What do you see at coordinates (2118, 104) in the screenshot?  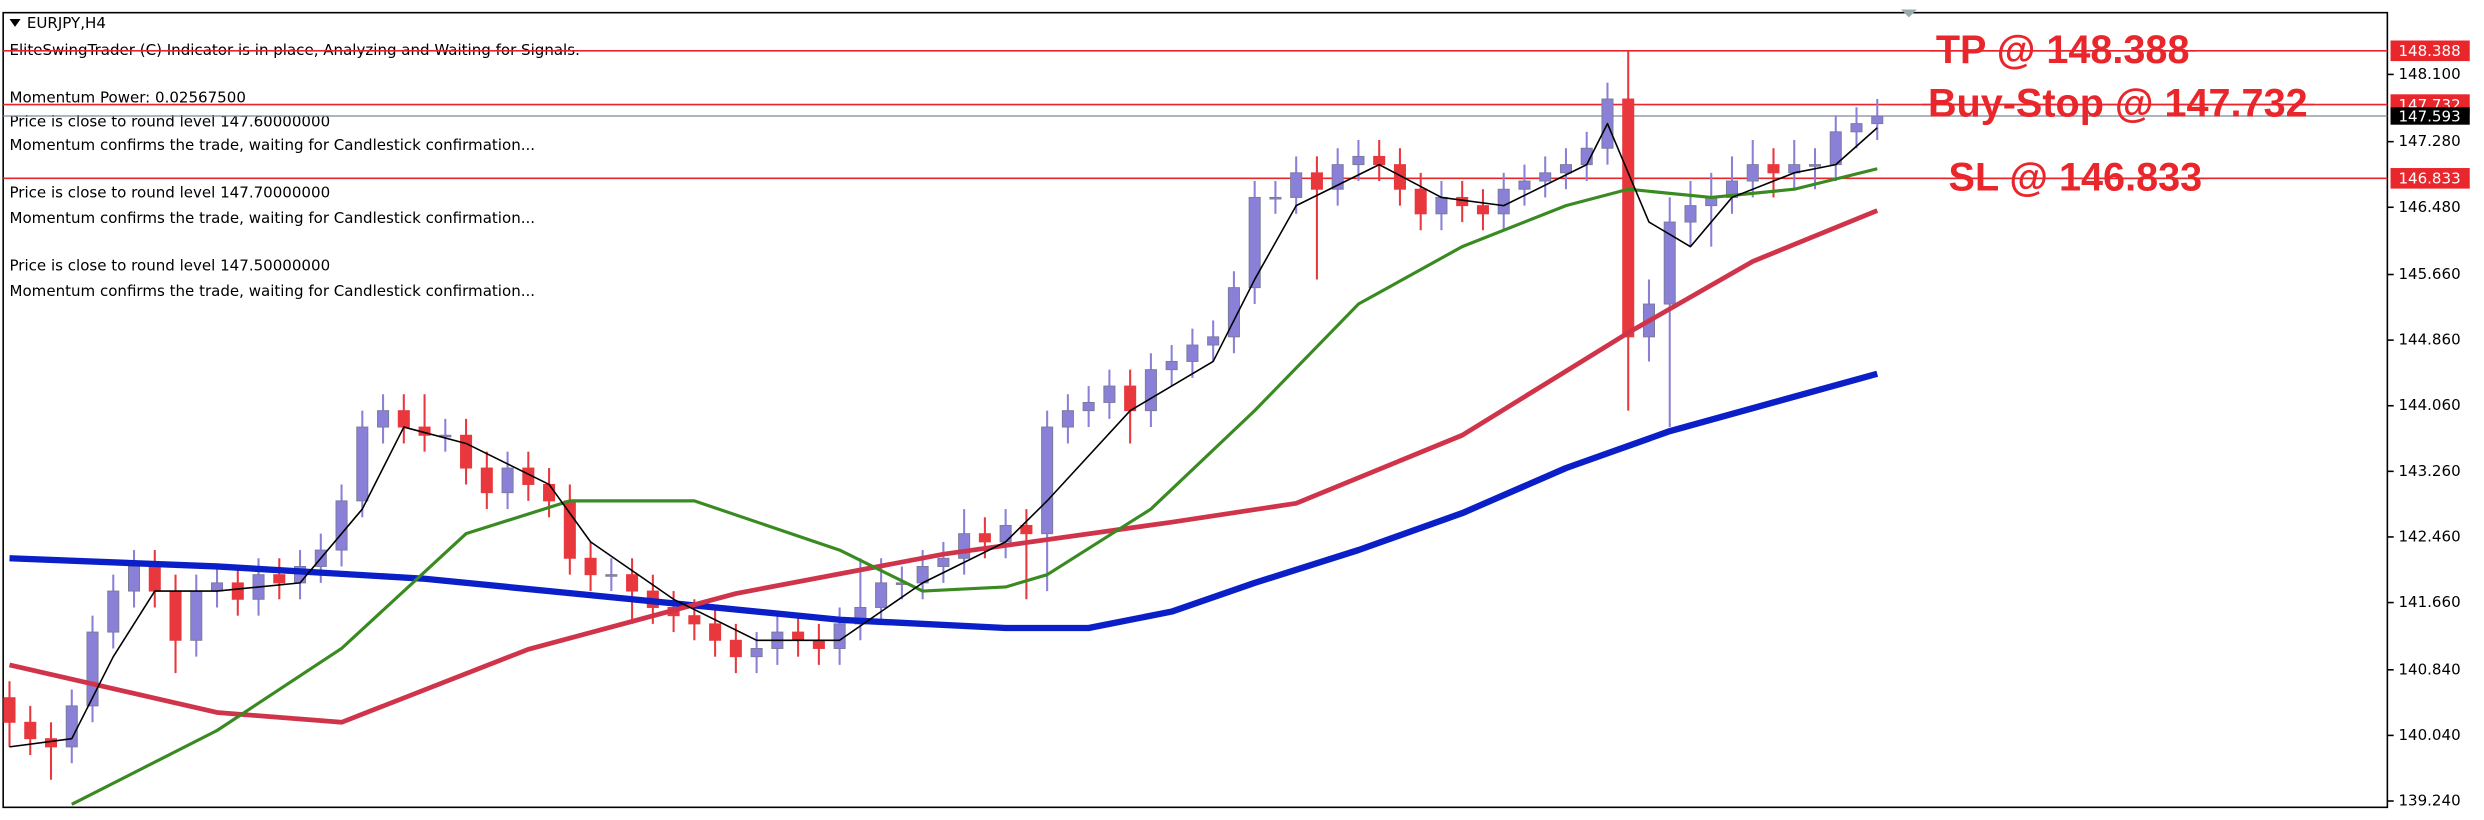 I see `level-label: Buy-Stop @ 147.732` at bounding box center [2118, 104].